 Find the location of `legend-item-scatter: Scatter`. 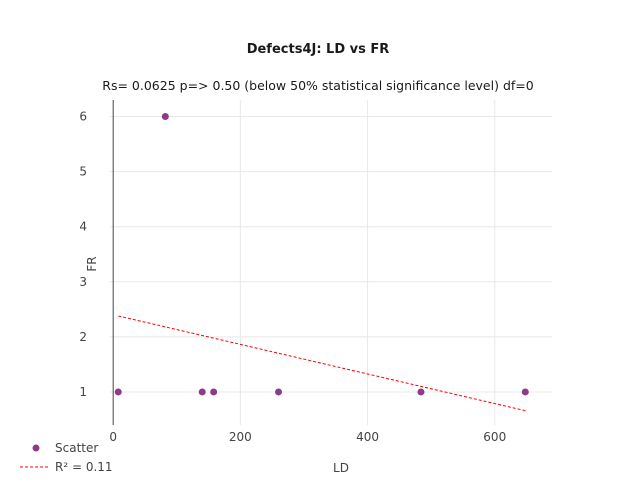

legend-item-scatter: Scatter is located at coordinates (65, 448).